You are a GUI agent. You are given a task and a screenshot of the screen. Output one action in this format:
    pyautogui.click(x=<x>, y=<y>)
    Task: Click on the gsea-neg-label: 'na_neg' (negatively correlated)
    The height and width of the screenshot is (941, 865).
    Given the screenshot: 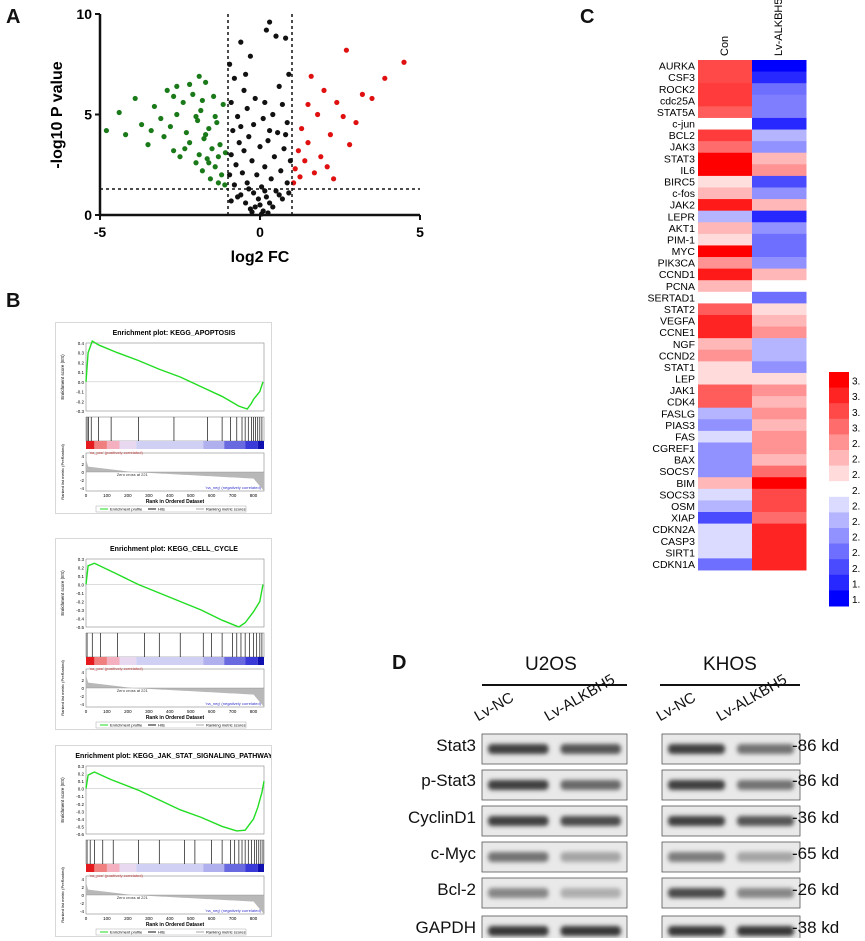 What is the action you would take?
    pyautogui.click(x=233, y=487)
    